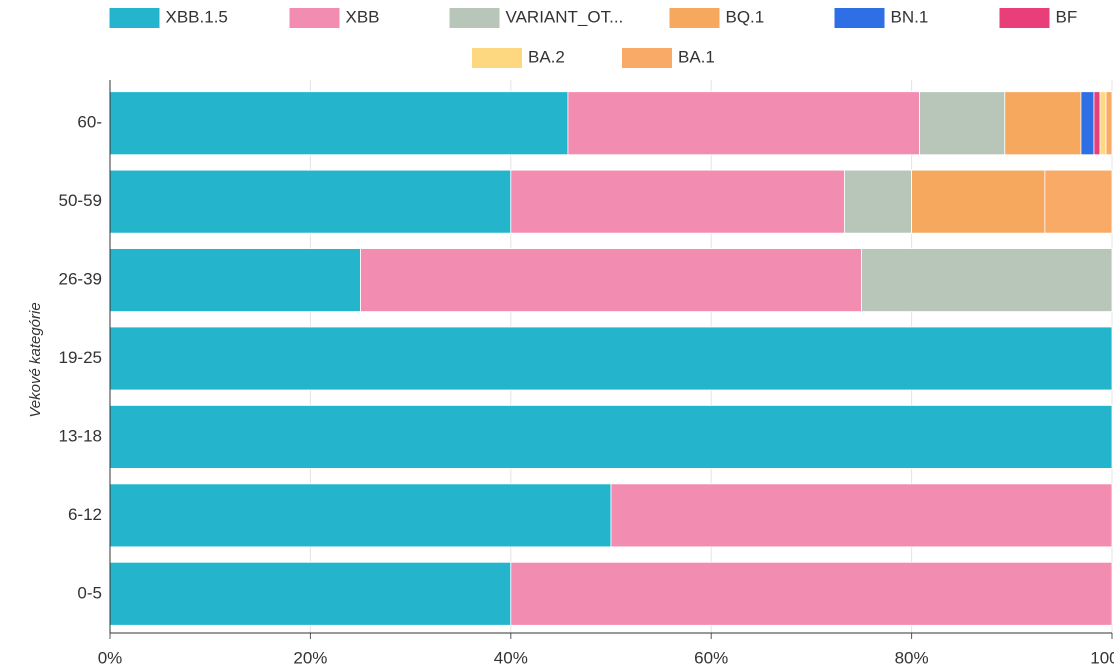  I want to click on x-tick-label: 100%, so click(1102, 657).